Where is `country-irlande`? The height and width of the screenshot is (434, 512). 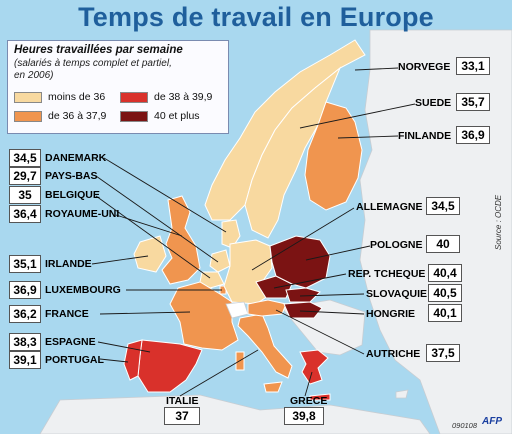
country-irlande is located at coordinates (150, 254).